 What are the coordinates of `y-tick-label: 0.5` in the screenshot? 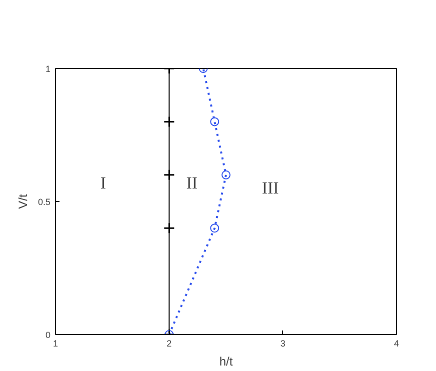 It's located at (44, 202).